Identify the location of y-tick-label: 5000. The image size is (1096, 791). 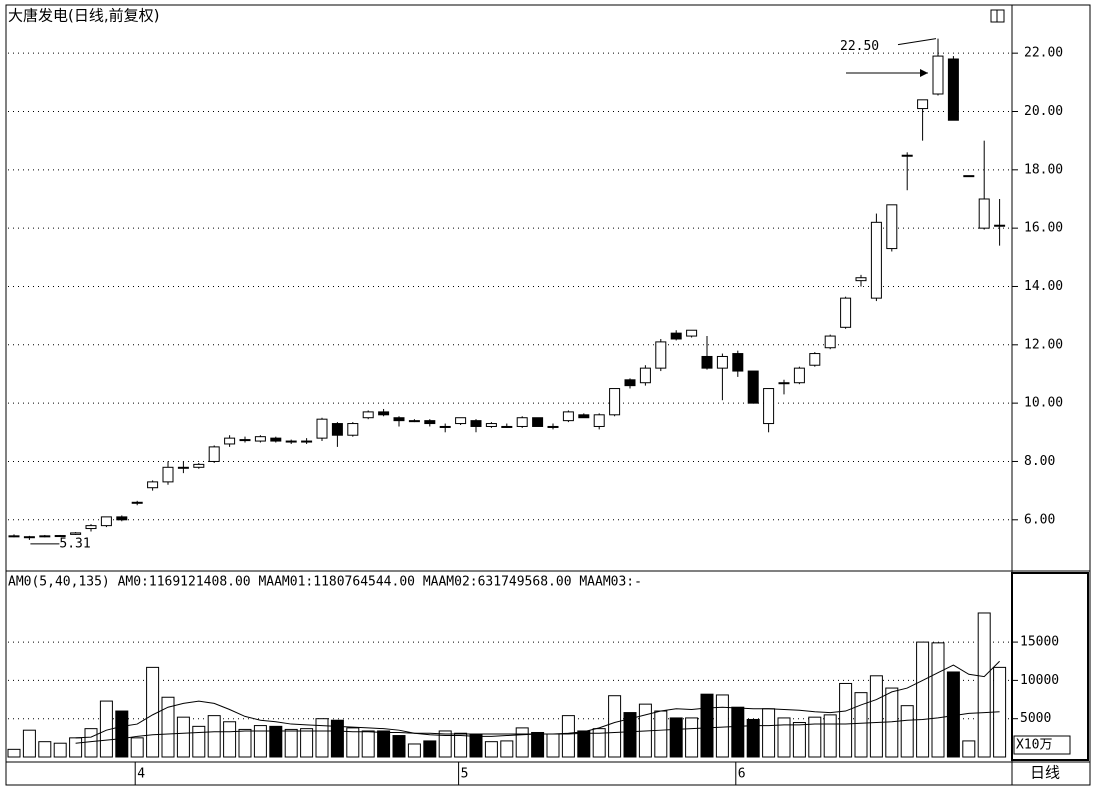
(1035, 718).